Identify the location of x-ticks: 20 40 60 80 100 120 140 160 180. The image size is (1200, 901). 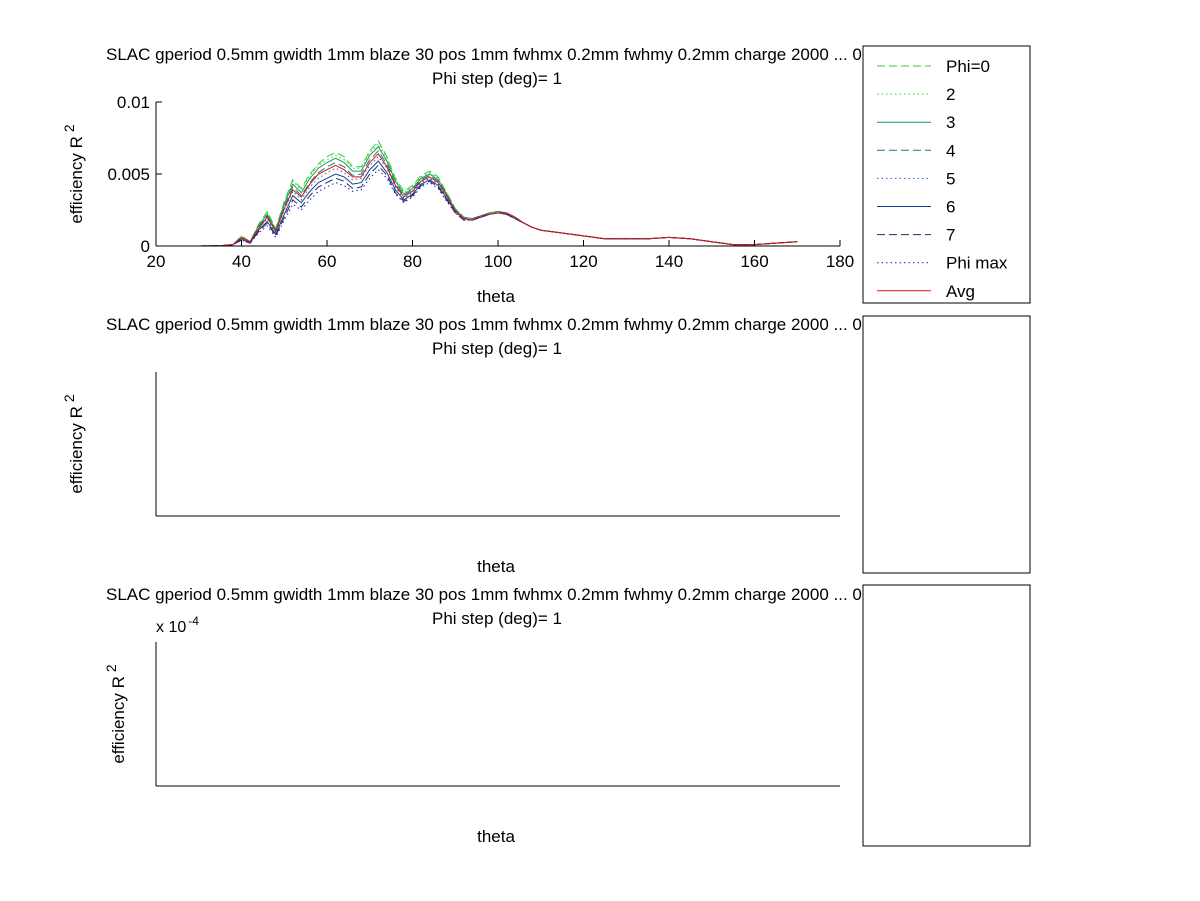
(500, 255).